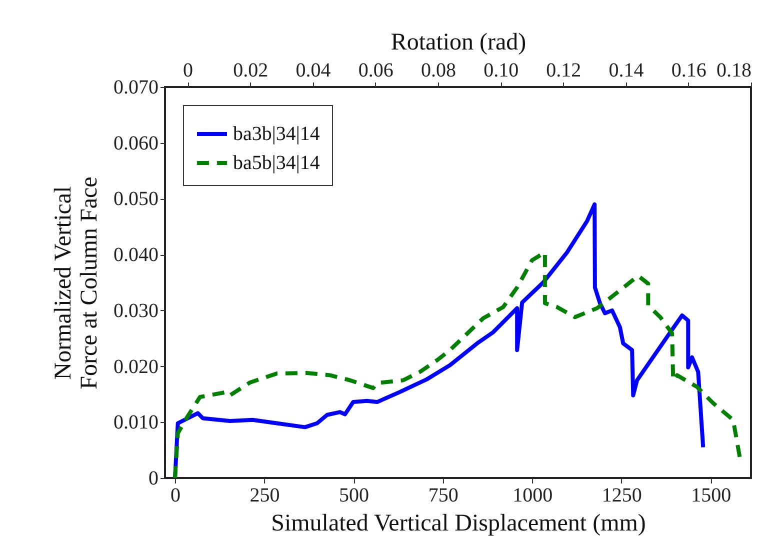 This screenshot has width=768, height=554. What do you see at coordinates (175, 495) in the screenshot?
I see `x-tick-label: 0` at bounding box center [175, 495].